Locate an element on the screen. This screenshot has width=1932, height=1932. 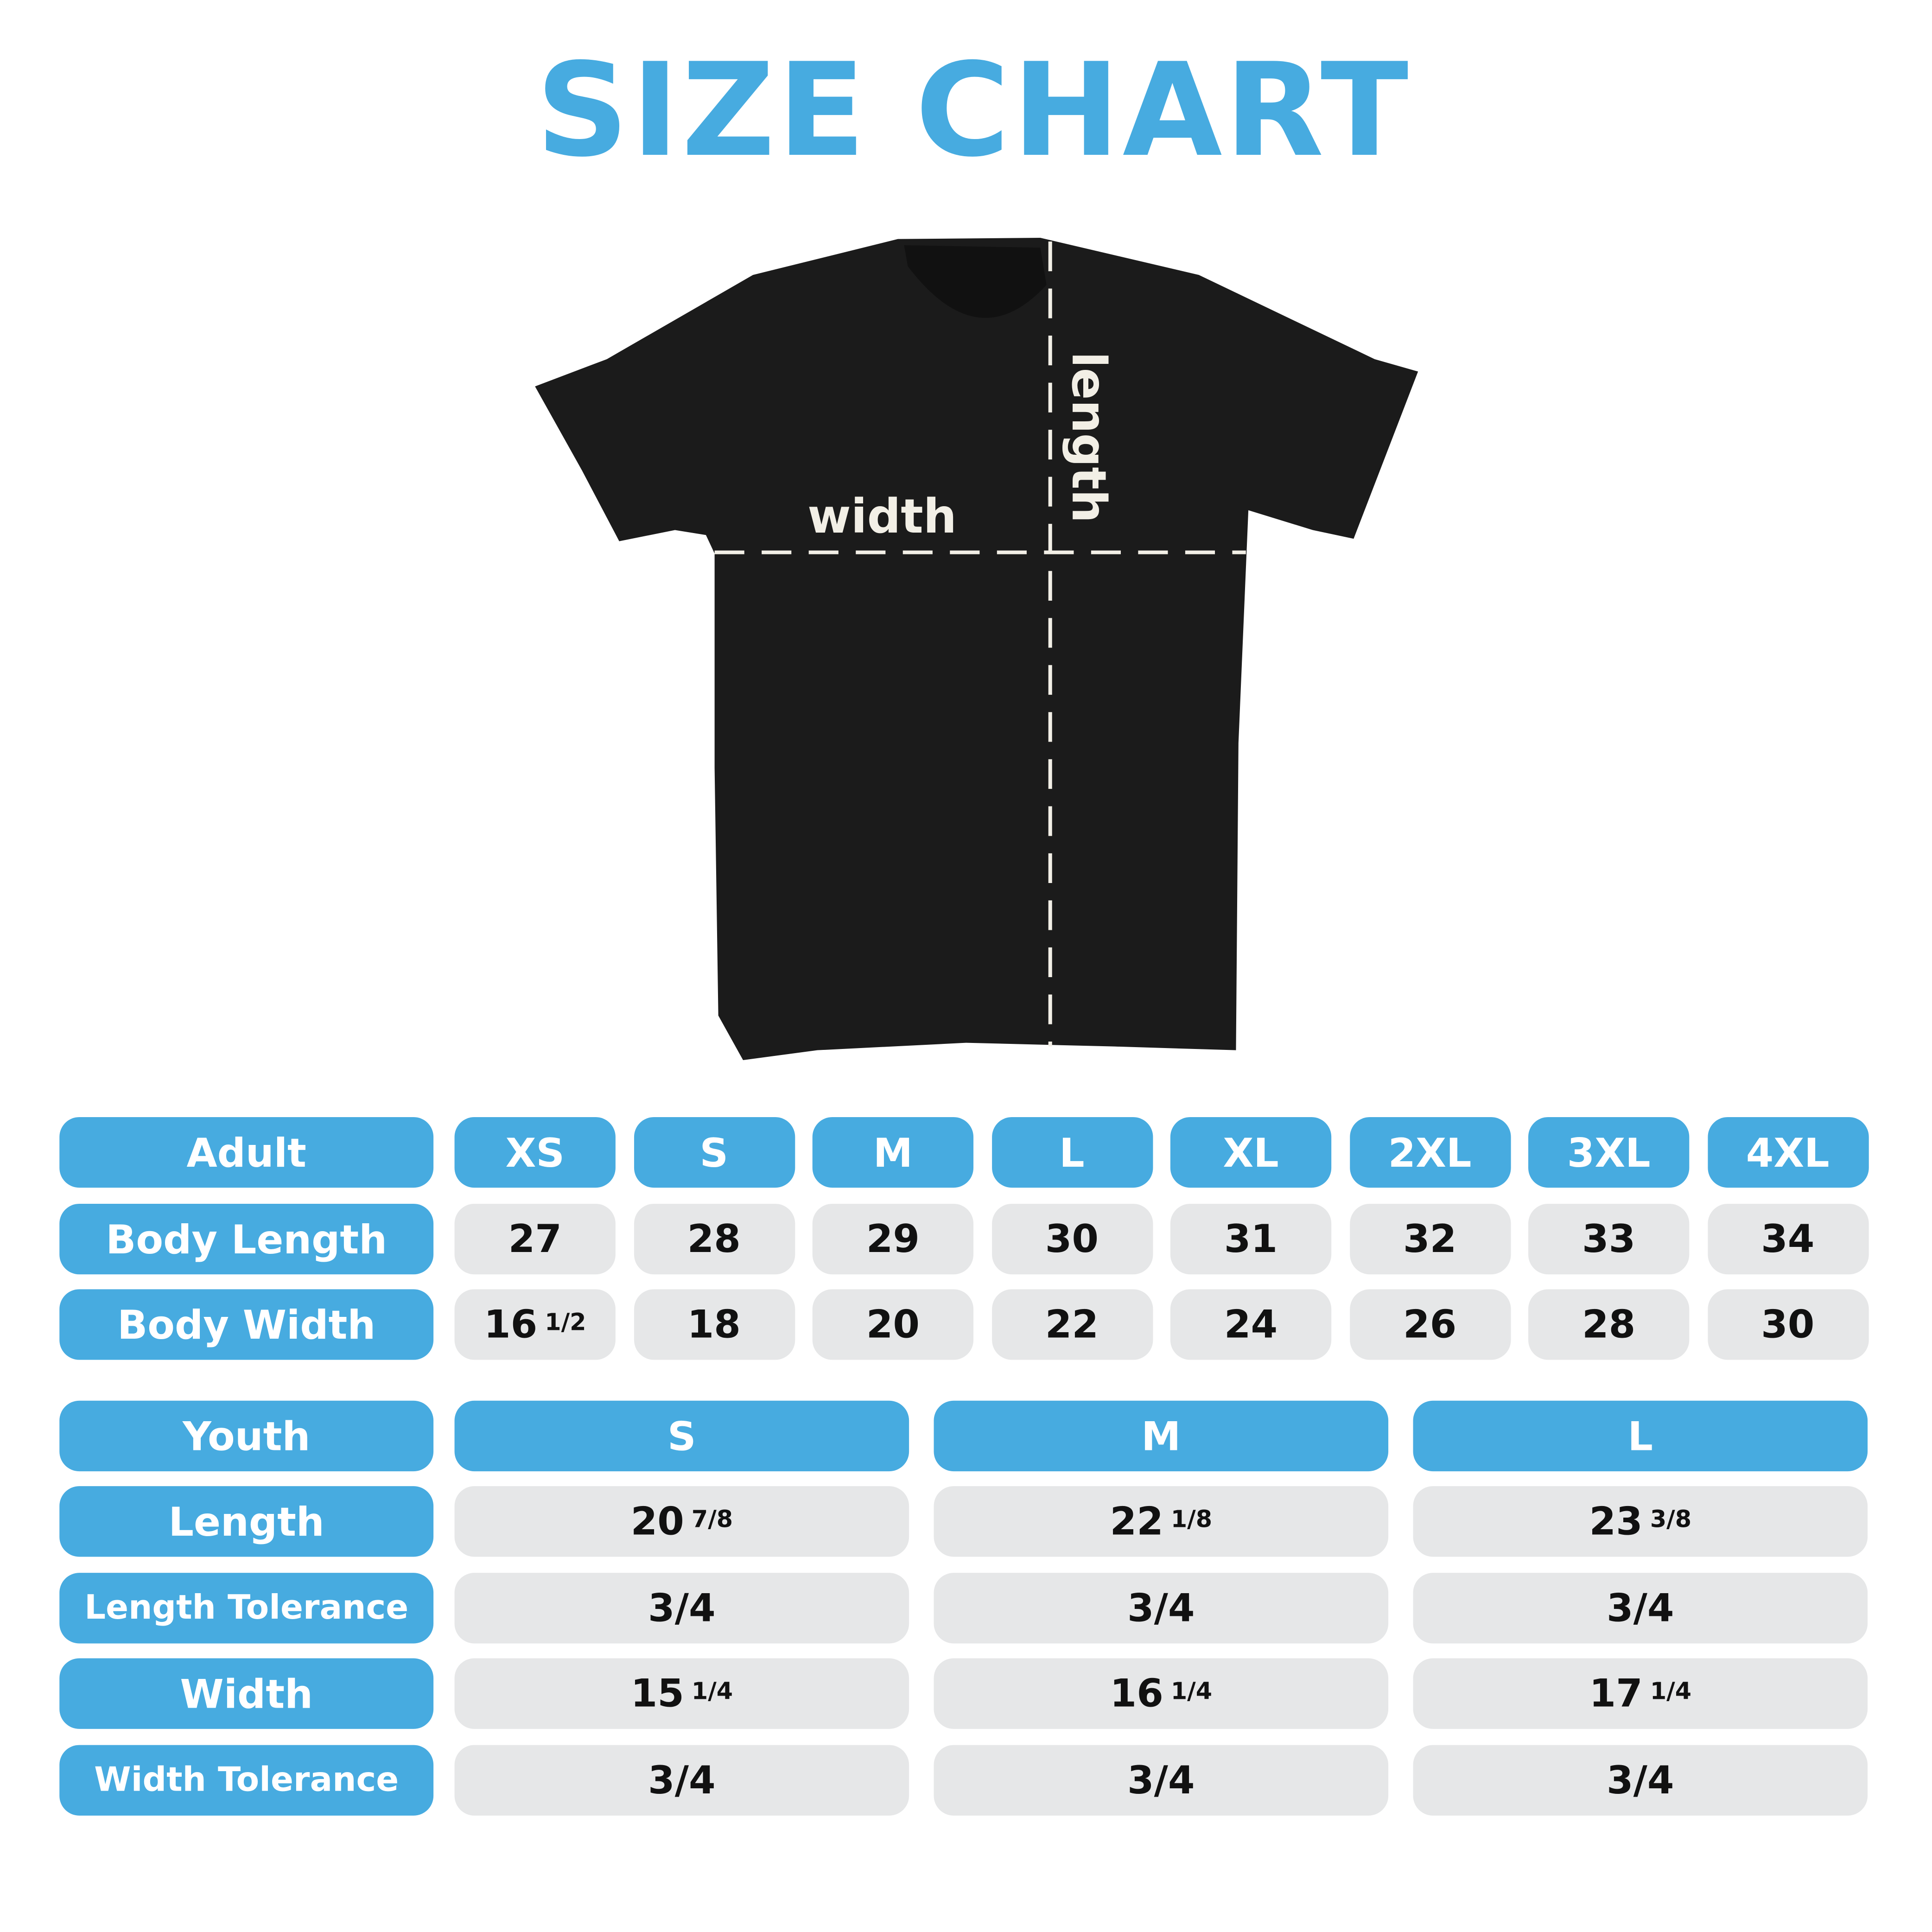
table-cell: 20 is located at coordinates (893, 1324).